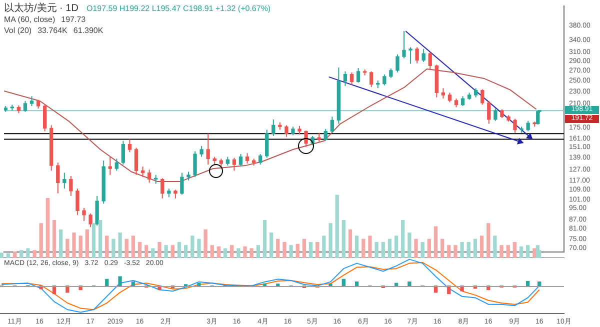  What do you see at coordinates (88, 30) in the screenshot?
I see `annotation: 61.390K` at bounding box center [88, 30].